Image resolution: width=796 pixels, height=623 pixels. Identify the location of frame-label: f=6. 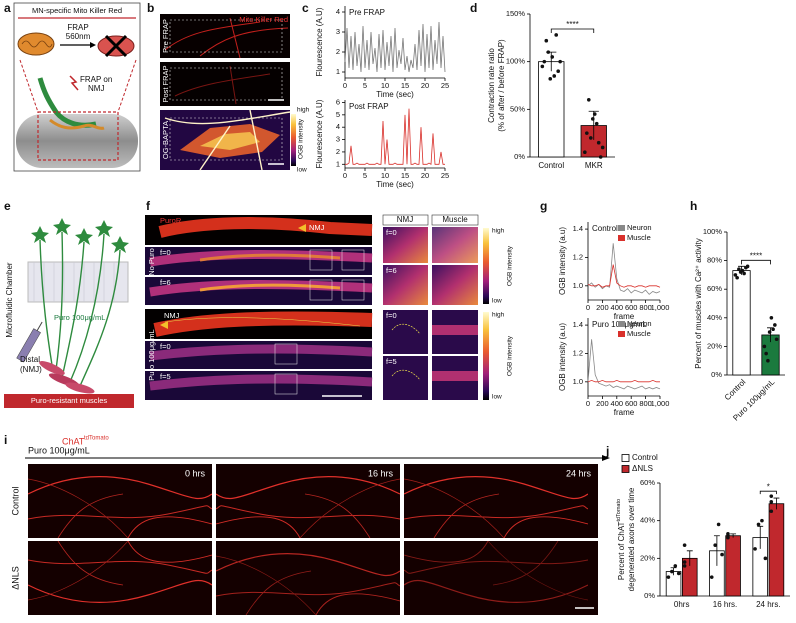
(165, 282).